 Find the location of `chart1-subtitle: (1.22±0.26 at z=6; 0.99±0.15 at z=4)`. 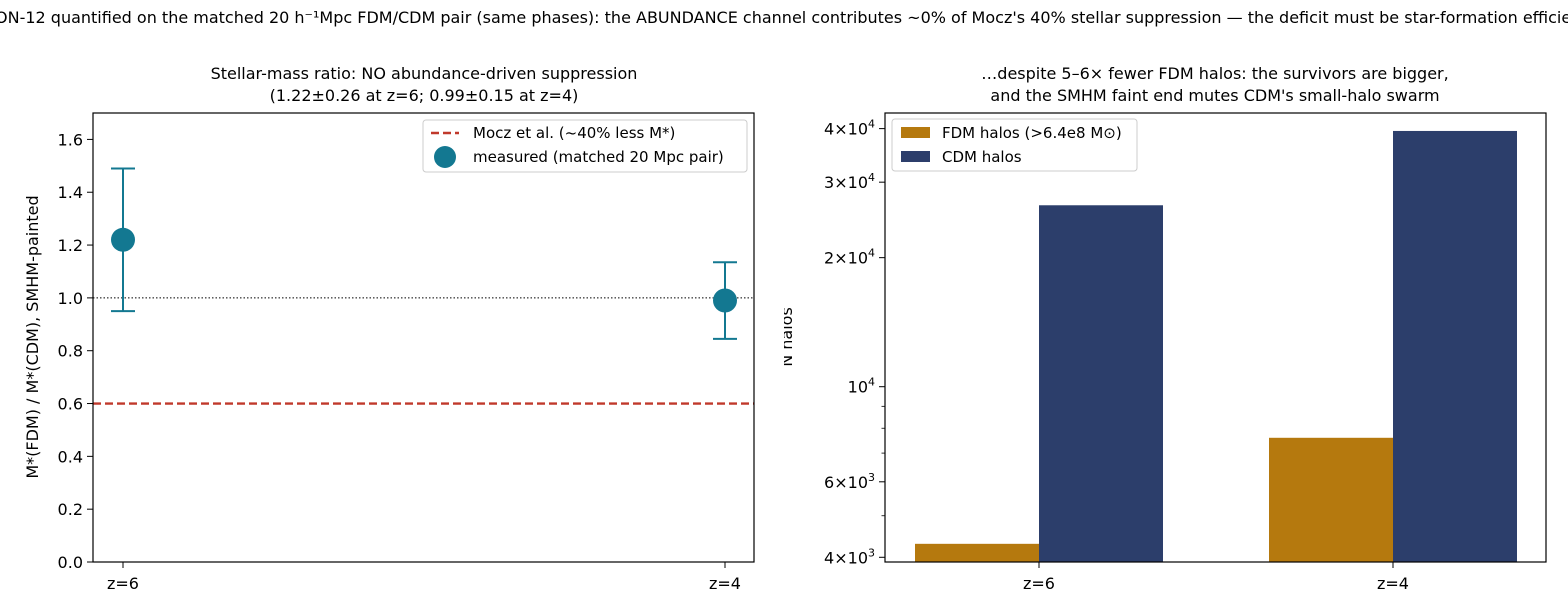

chart1-subtitle: (1.22±0.26 at z=6; 0.99±0.15 at z=4) is located at coordinates (424, 95).